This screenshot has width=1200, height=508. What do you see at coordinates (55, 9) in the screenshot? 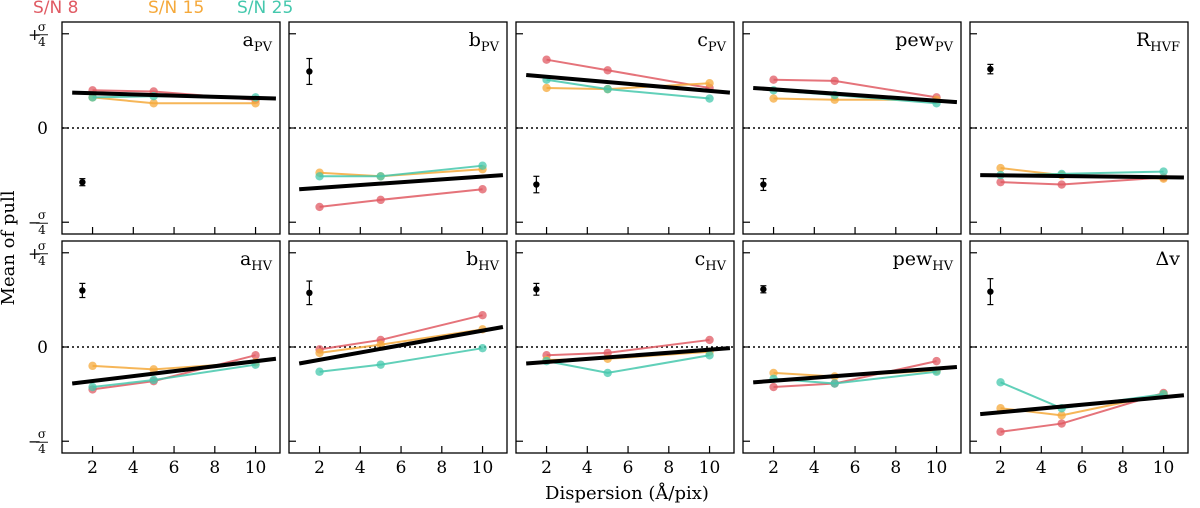
I see `legend-sn8: S/N 8` at bounding box center [55, 9].